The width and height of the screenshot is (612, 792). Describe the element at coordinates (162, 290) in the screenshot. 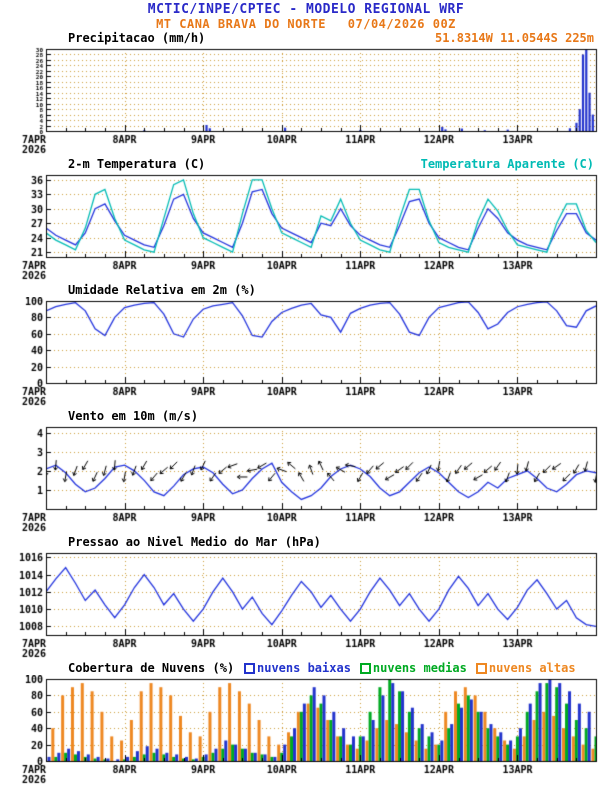

I see `panel-title-umidade: Umidade Relativa em 2m (%)` at that location.